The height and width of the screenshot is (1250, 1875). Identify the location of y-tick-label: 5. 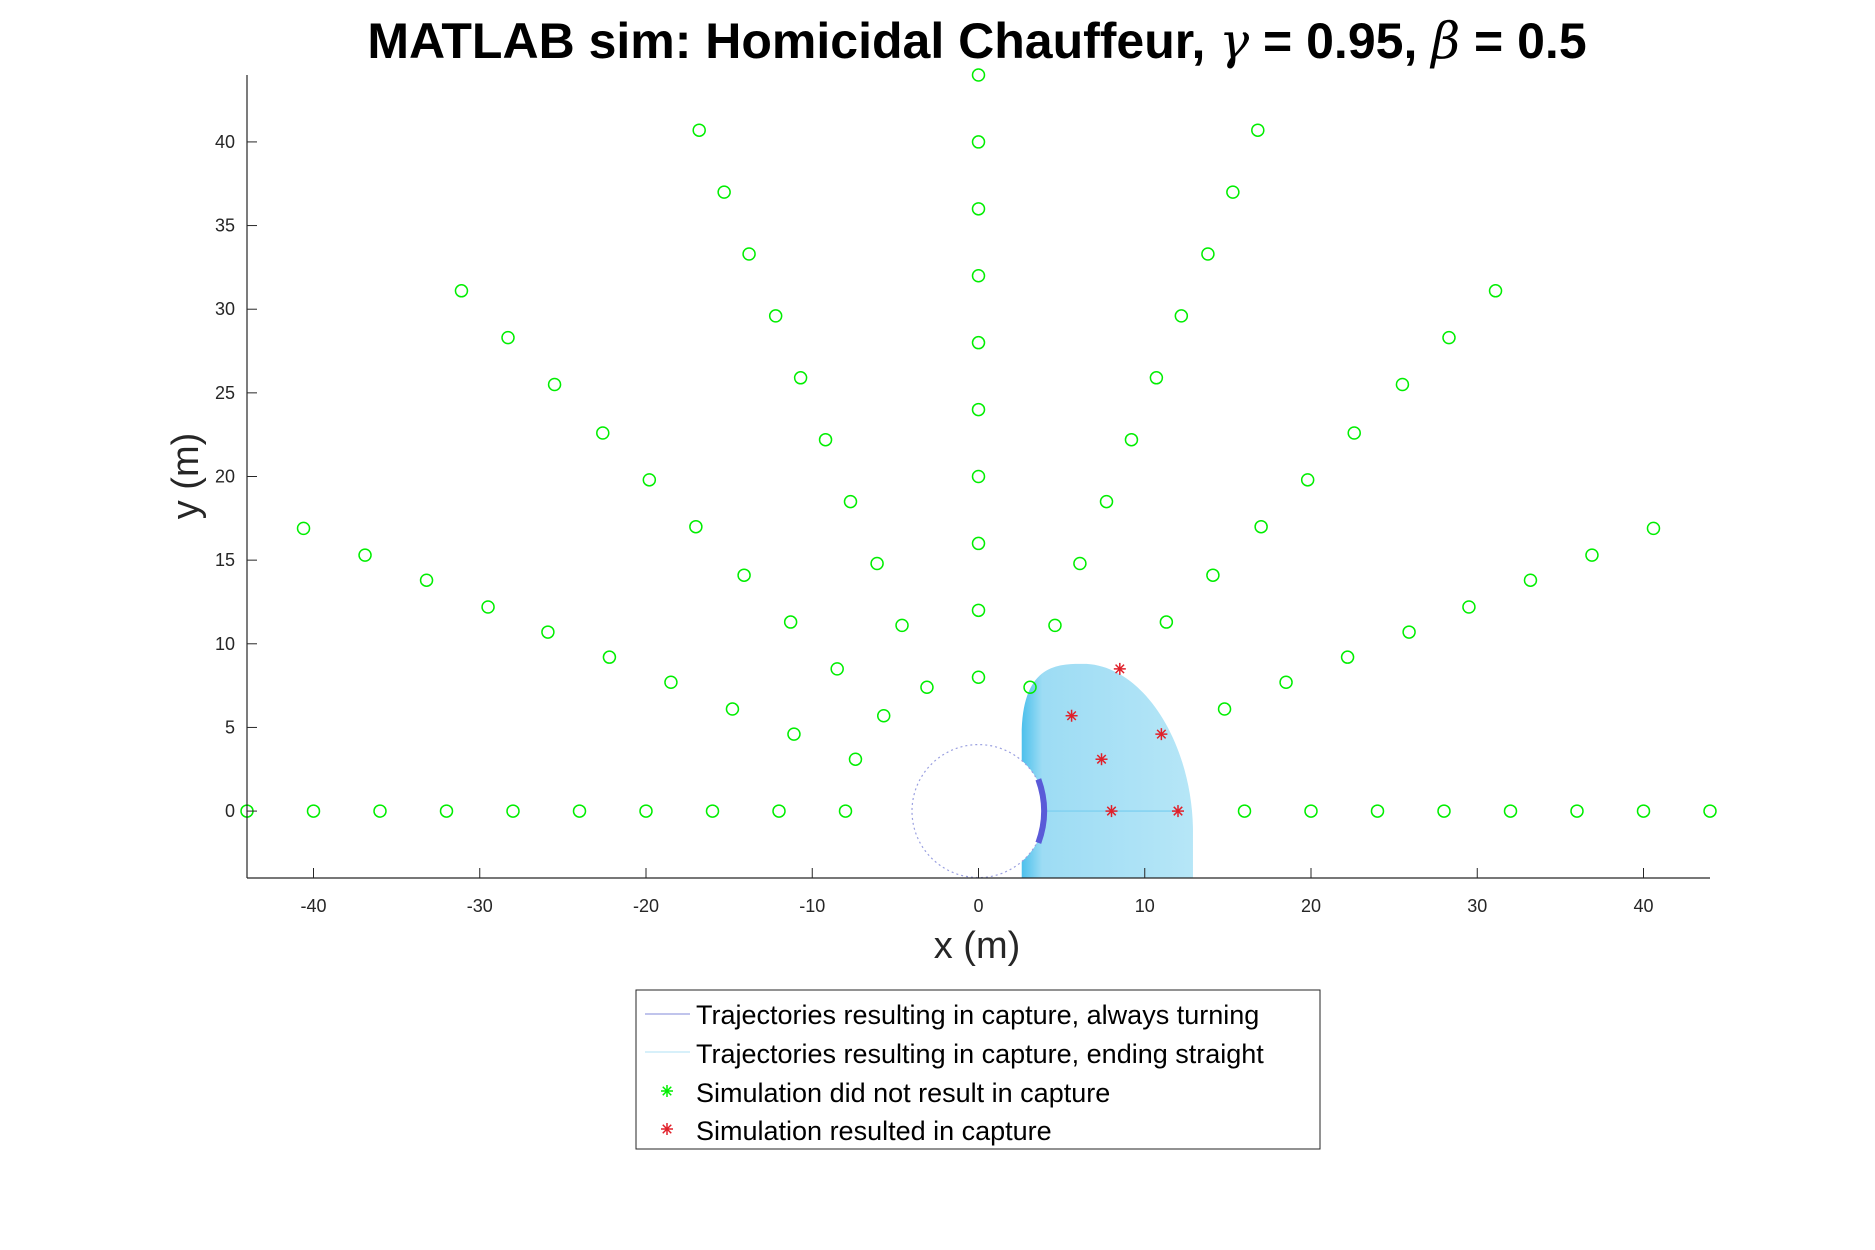
(230, 727).